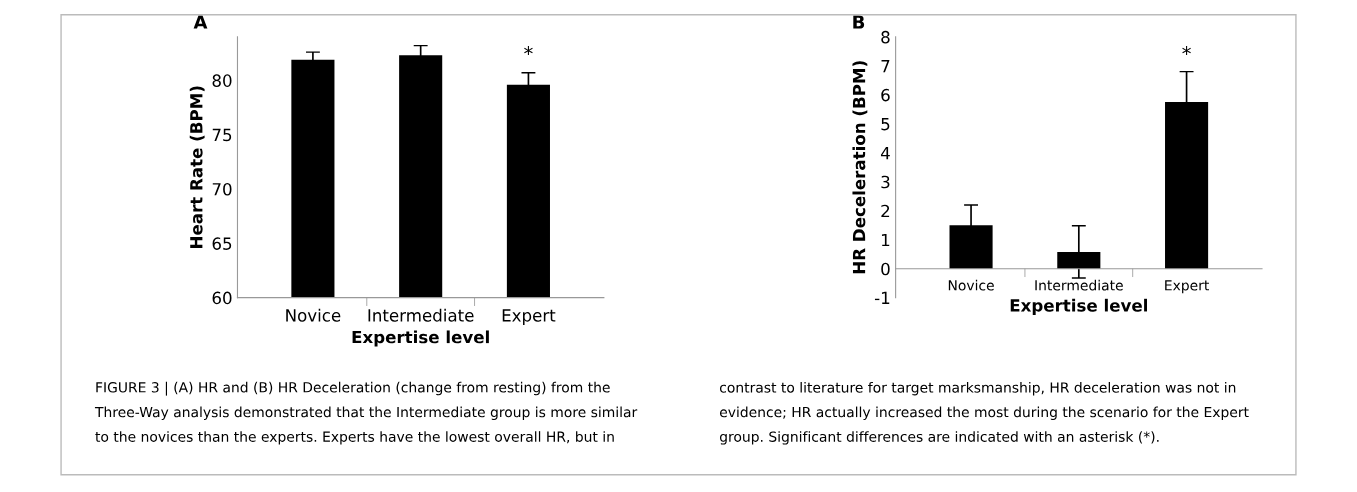 The width and height of the screenshot is (1357, 492). What do you see at coordinates (885, 269) in the screenshot?
I see `y-tick-label: 0` at bounding box center [885, 269].